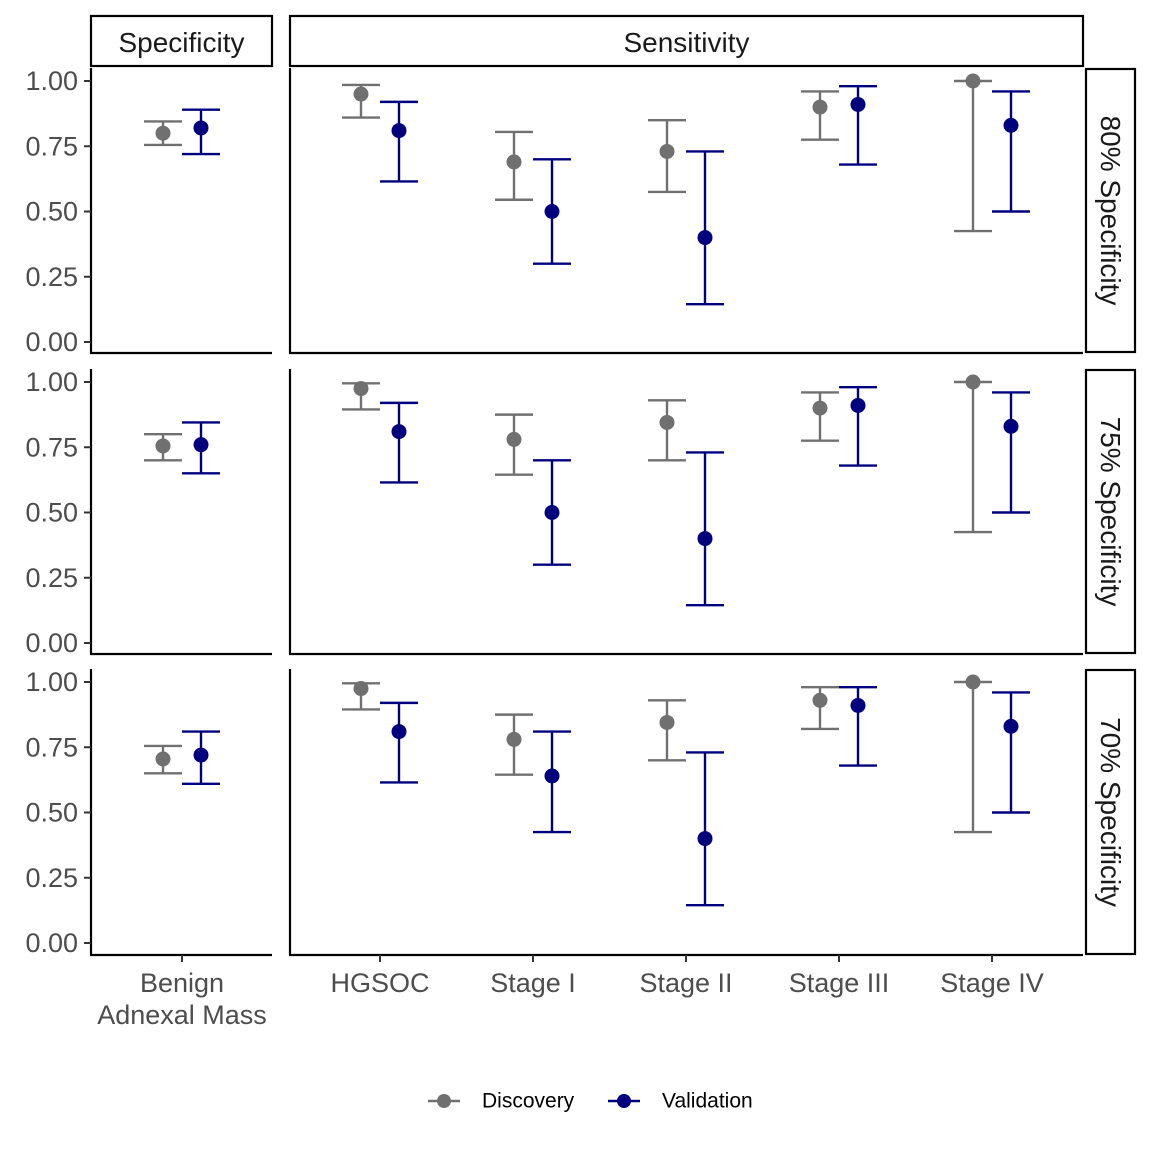  I want to click on row-strip-label-80-specificity: 80% Specificity, so click(1110, 211).